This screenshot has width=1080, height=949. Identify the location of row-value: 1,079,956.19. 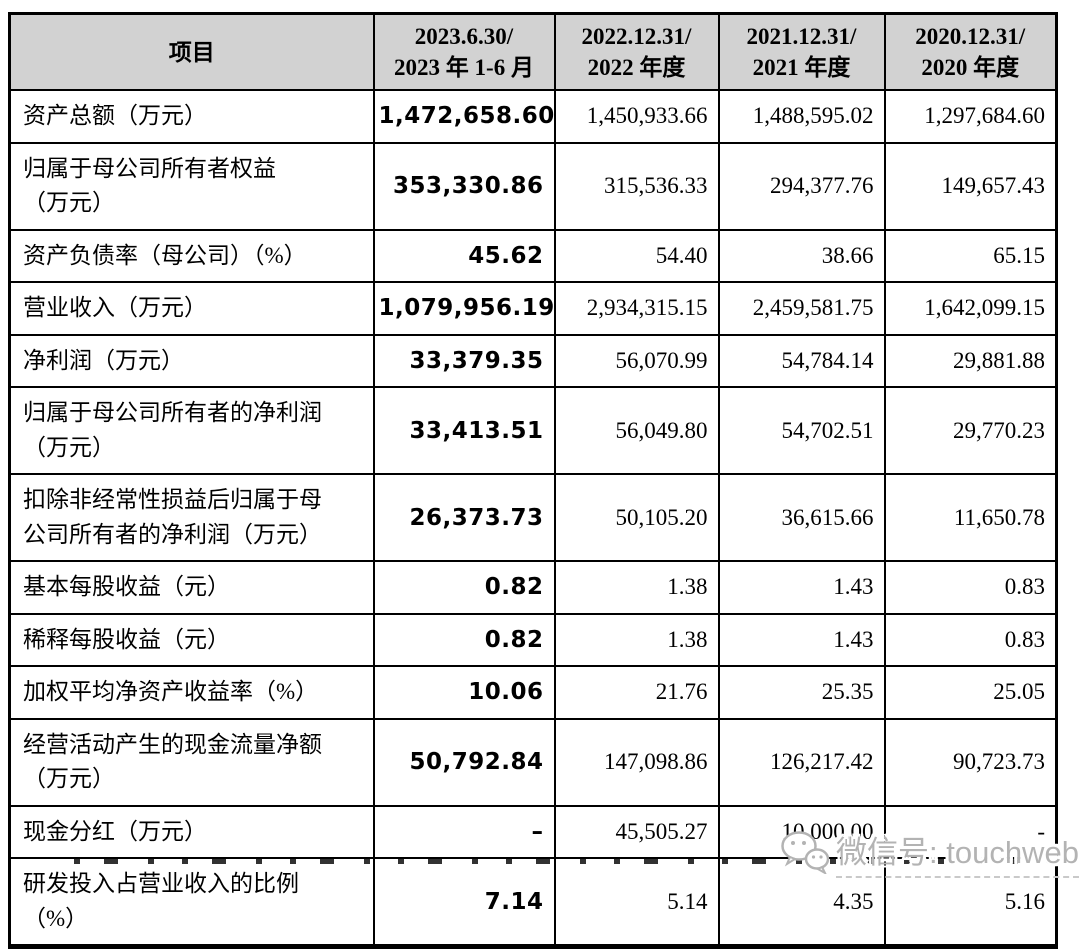
(464, 308).